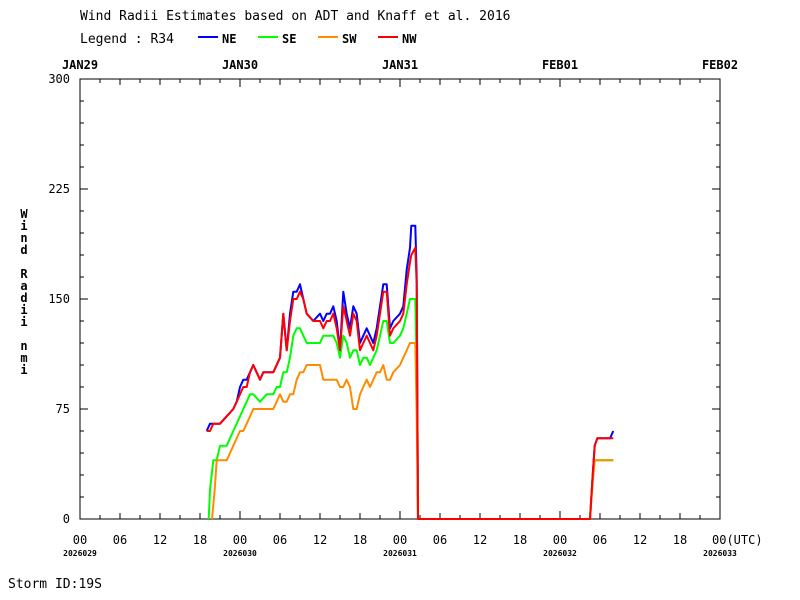 The width and height of the screenshot is (800, 600). I want to click on x-date-label: 2026029, so click(80, 553).